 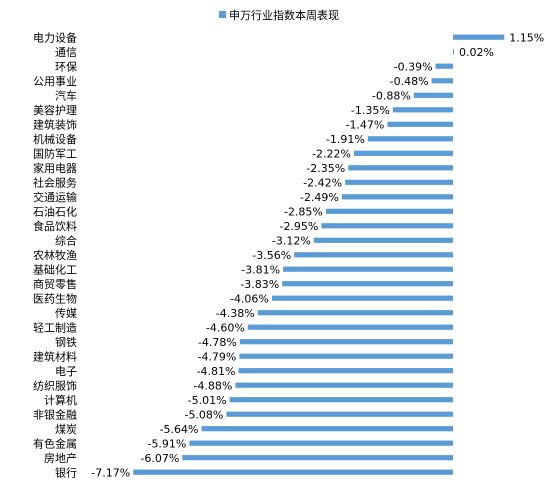 What do you see at coordinates (55, 269) in the screenshot?
I see `category-label-16: 基础化工` at bounding box center [55, 269].